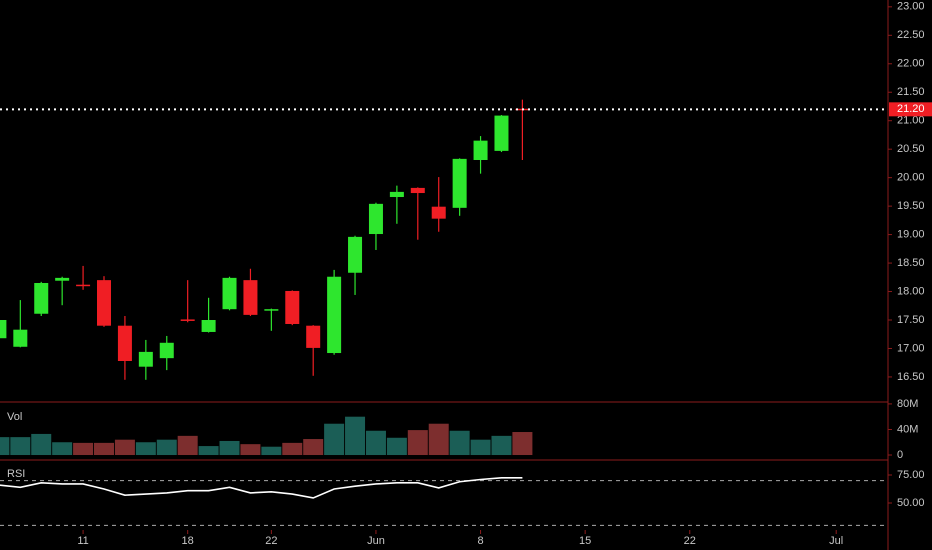  I want to click on y-tick-label: 21.50, so click(911, 92).